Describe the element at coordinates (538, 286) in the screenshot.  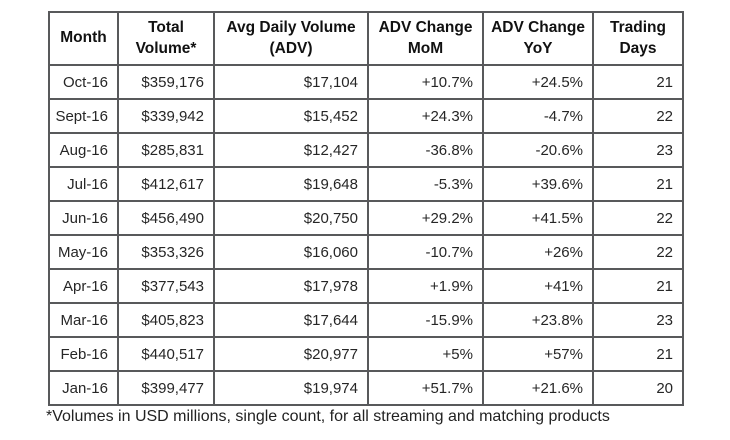
I see `cell-adv-change-yoy: +41%` at that location.